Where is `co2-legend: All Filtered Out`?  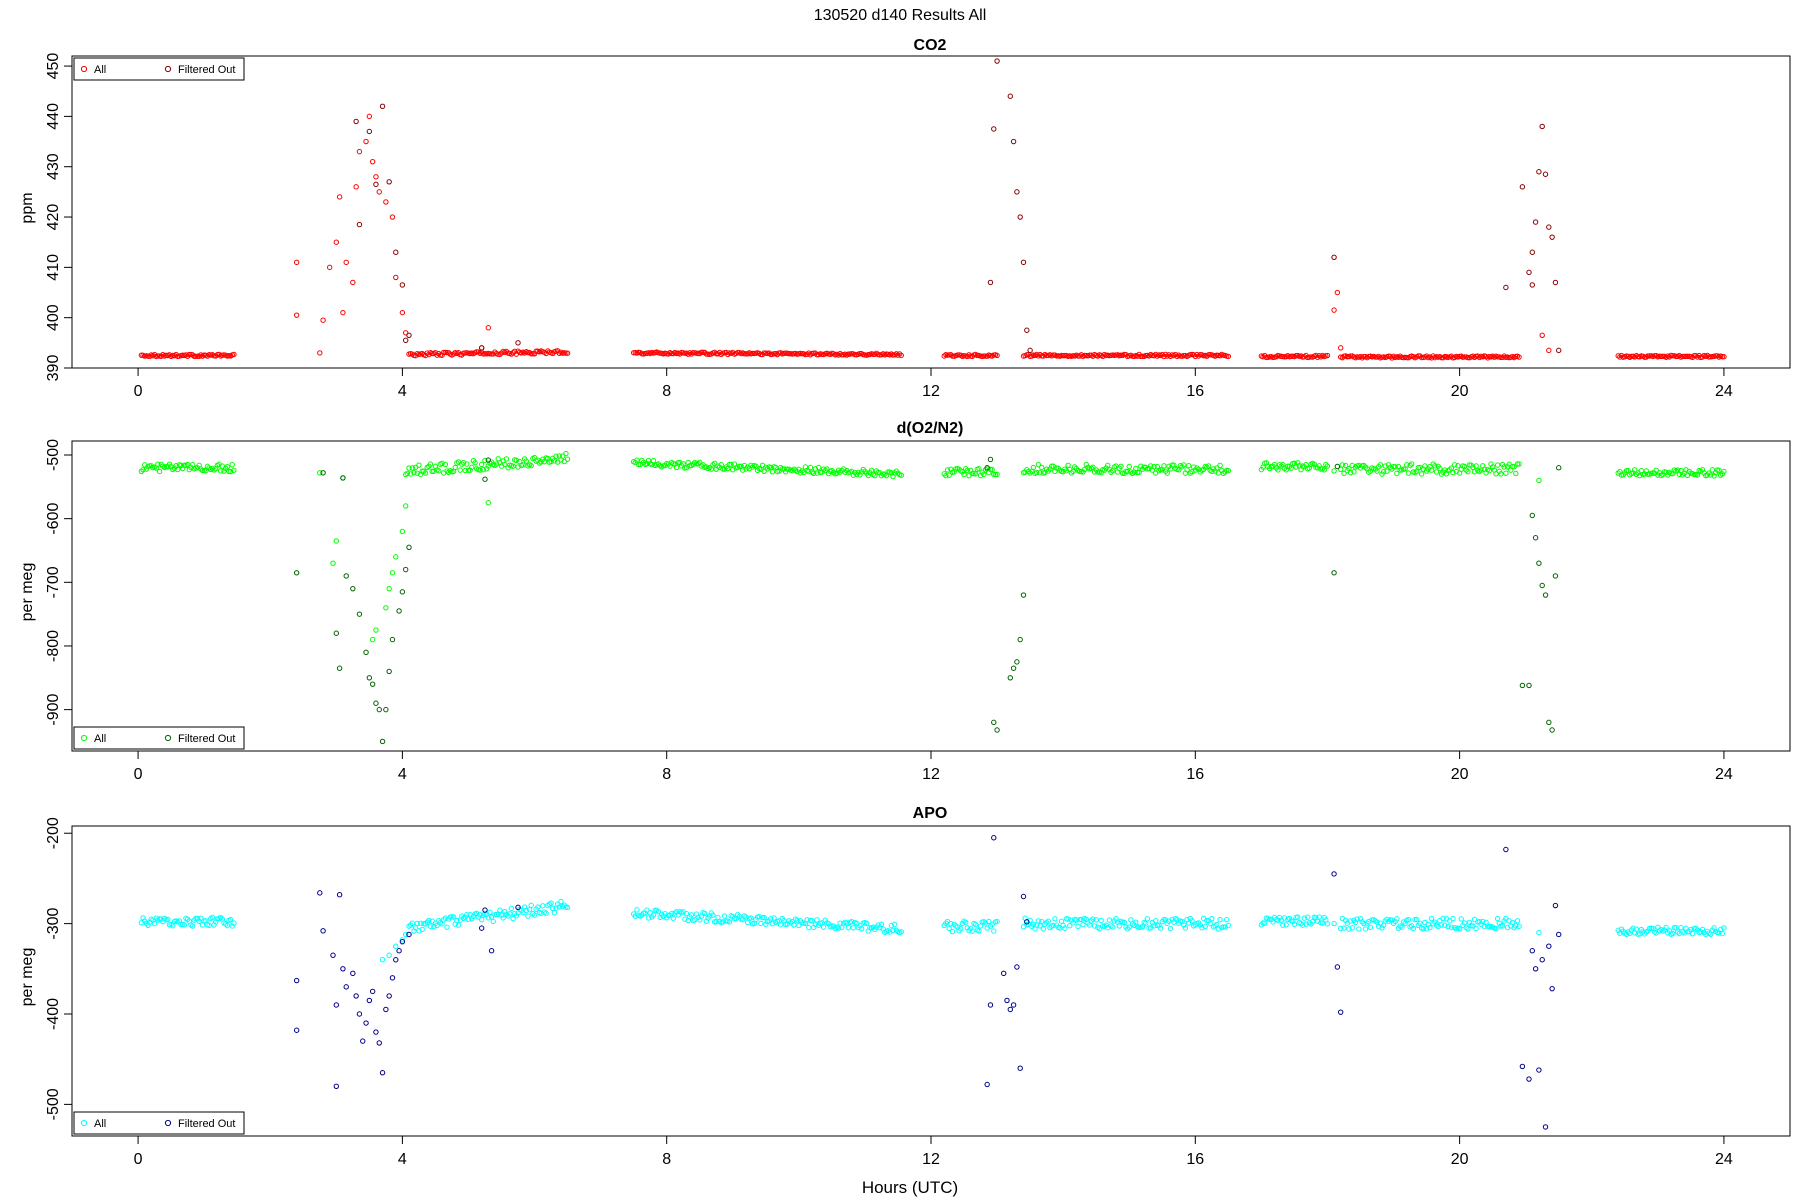
co2-legend: All Filtered Out is located at coordinates (159, 69).